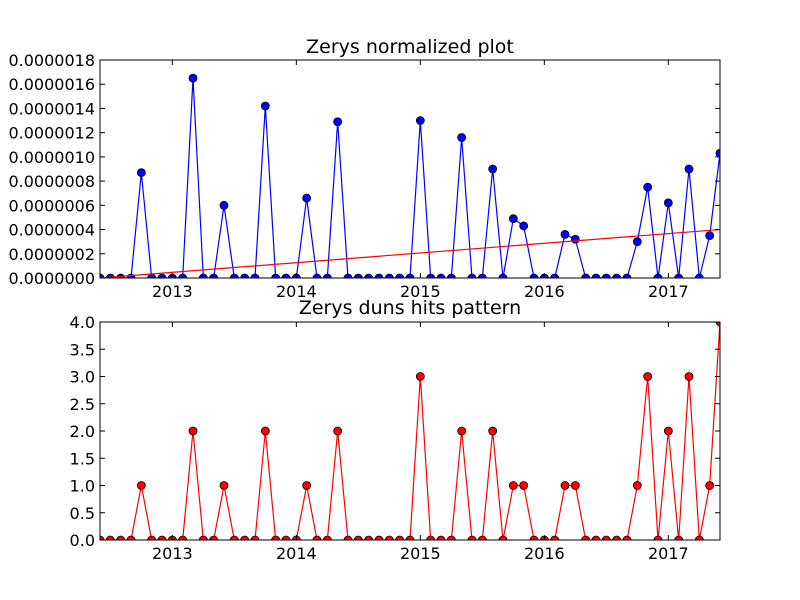 This screenshot has width=800, height=600. Describe the element at coordinates (82, 322) in the screenshot. I see `y-tick-label: 4.0` at that location.